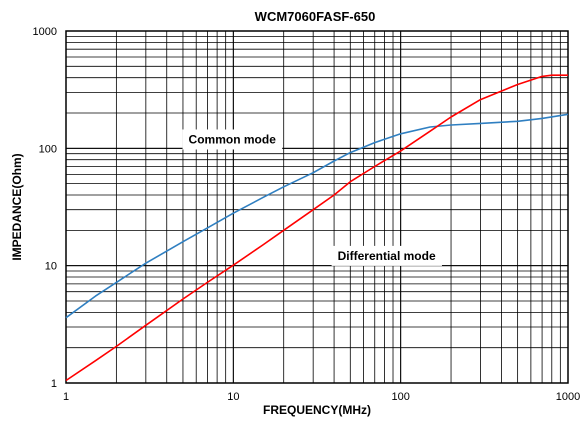 This screenshot has height=428, width=585. What do you see at coordinates (54, 384) in the screenshot?
I see `y-tick-label: 1` at bounding box center [54, 384].